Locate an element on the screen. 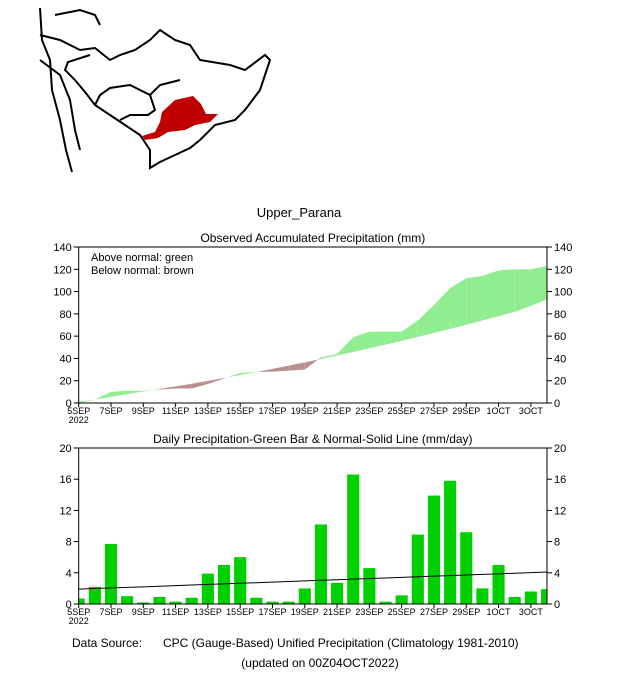 The image size is (634, 686). region-title: Upper_Parana is located at coordinates (299, 212).